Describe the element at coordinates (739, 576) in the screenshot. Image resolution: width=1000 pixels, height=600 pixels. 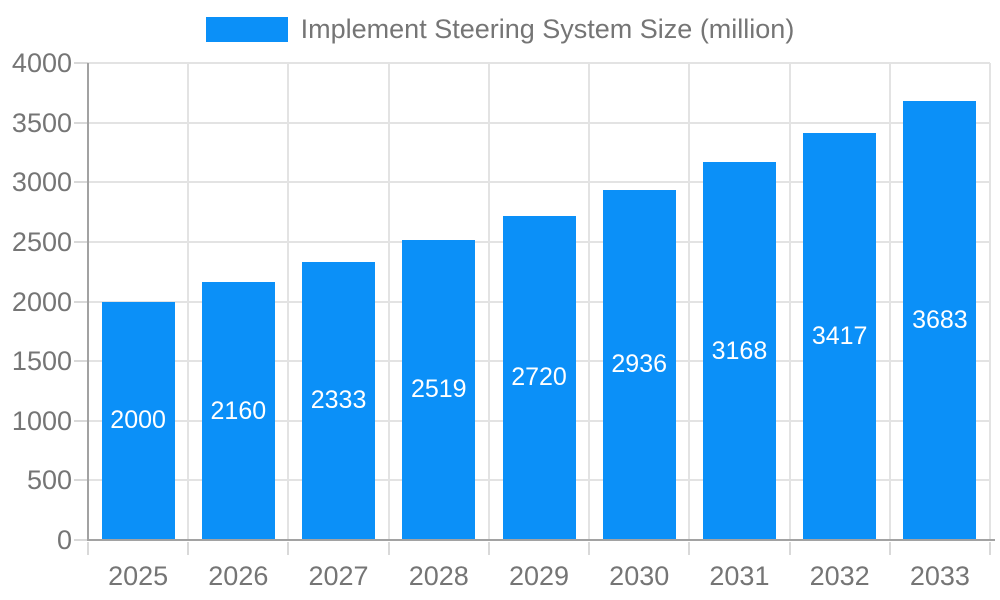
I see `x-axis-tick-label: 2031` at that location.